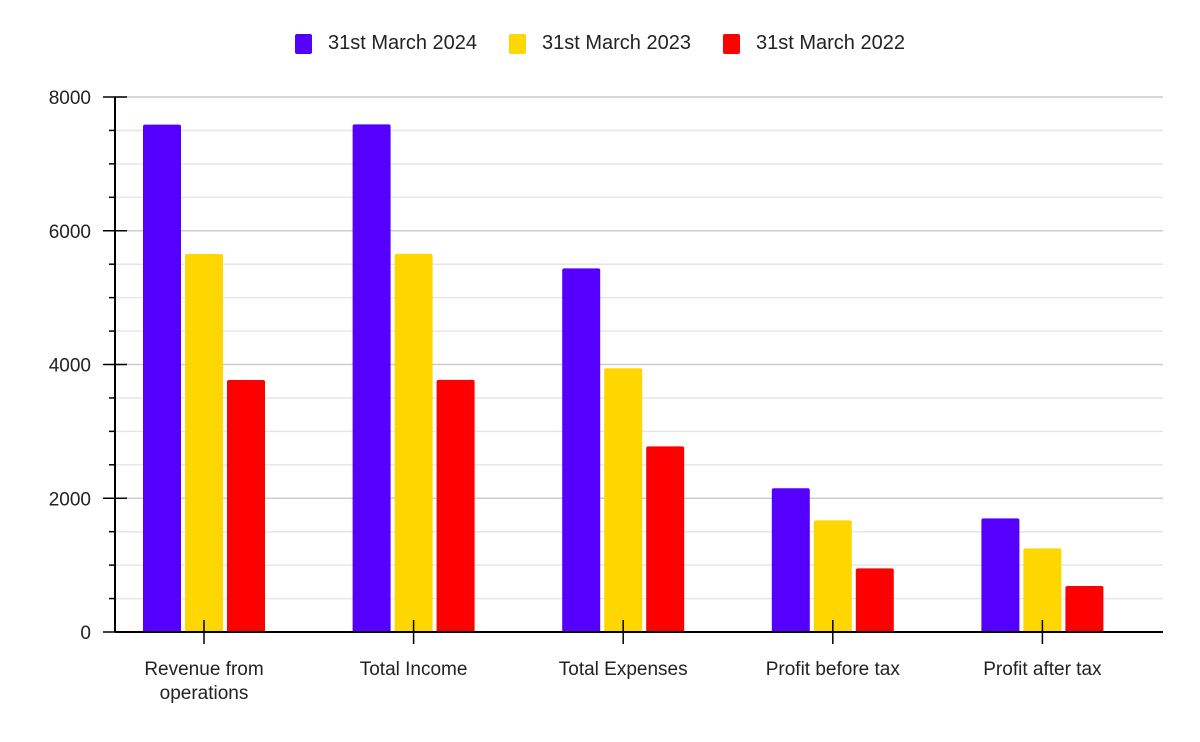 The image size is (1200, 742). I want to click on x-category-label: operations, so click(204, 693).